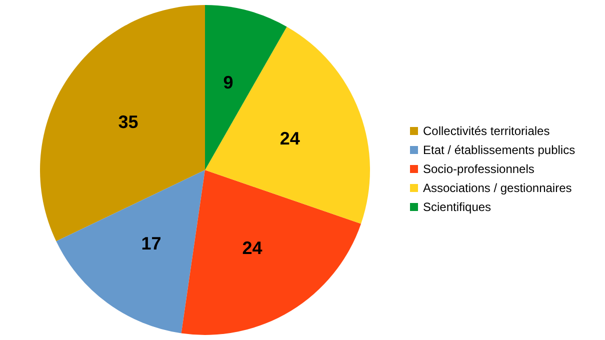 This screenshot has height=340, width=605. I want to click on legend-label: Etat / établissements publics, so click(499, 150).